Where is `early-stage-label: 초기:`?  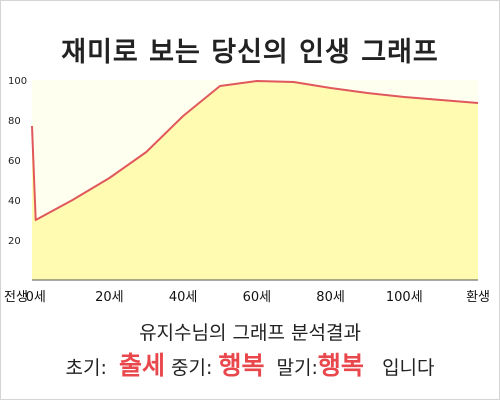 early-stage-label: 초기: is located at coordinates (86, 368).